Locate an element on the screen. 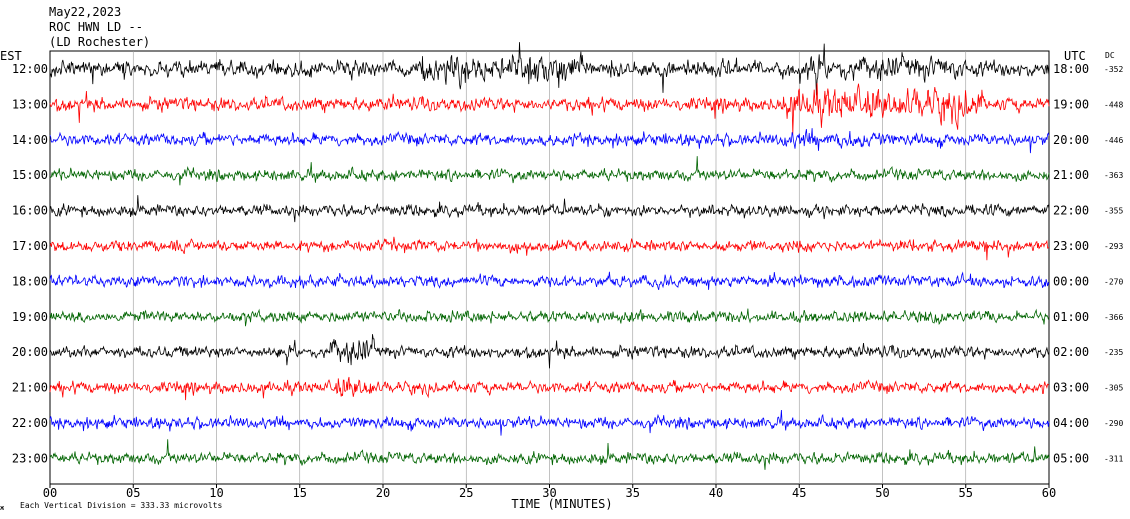  dc-column-header: DC is located at coordinates (1110, 55).